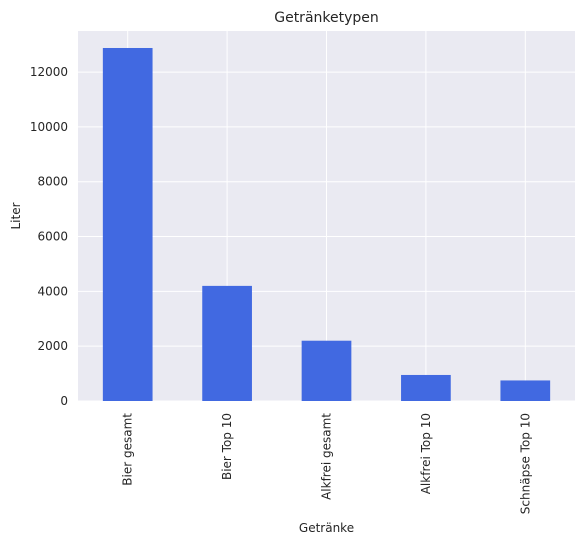  I want to click on y-tick-label: 12000, so click(49, 72).